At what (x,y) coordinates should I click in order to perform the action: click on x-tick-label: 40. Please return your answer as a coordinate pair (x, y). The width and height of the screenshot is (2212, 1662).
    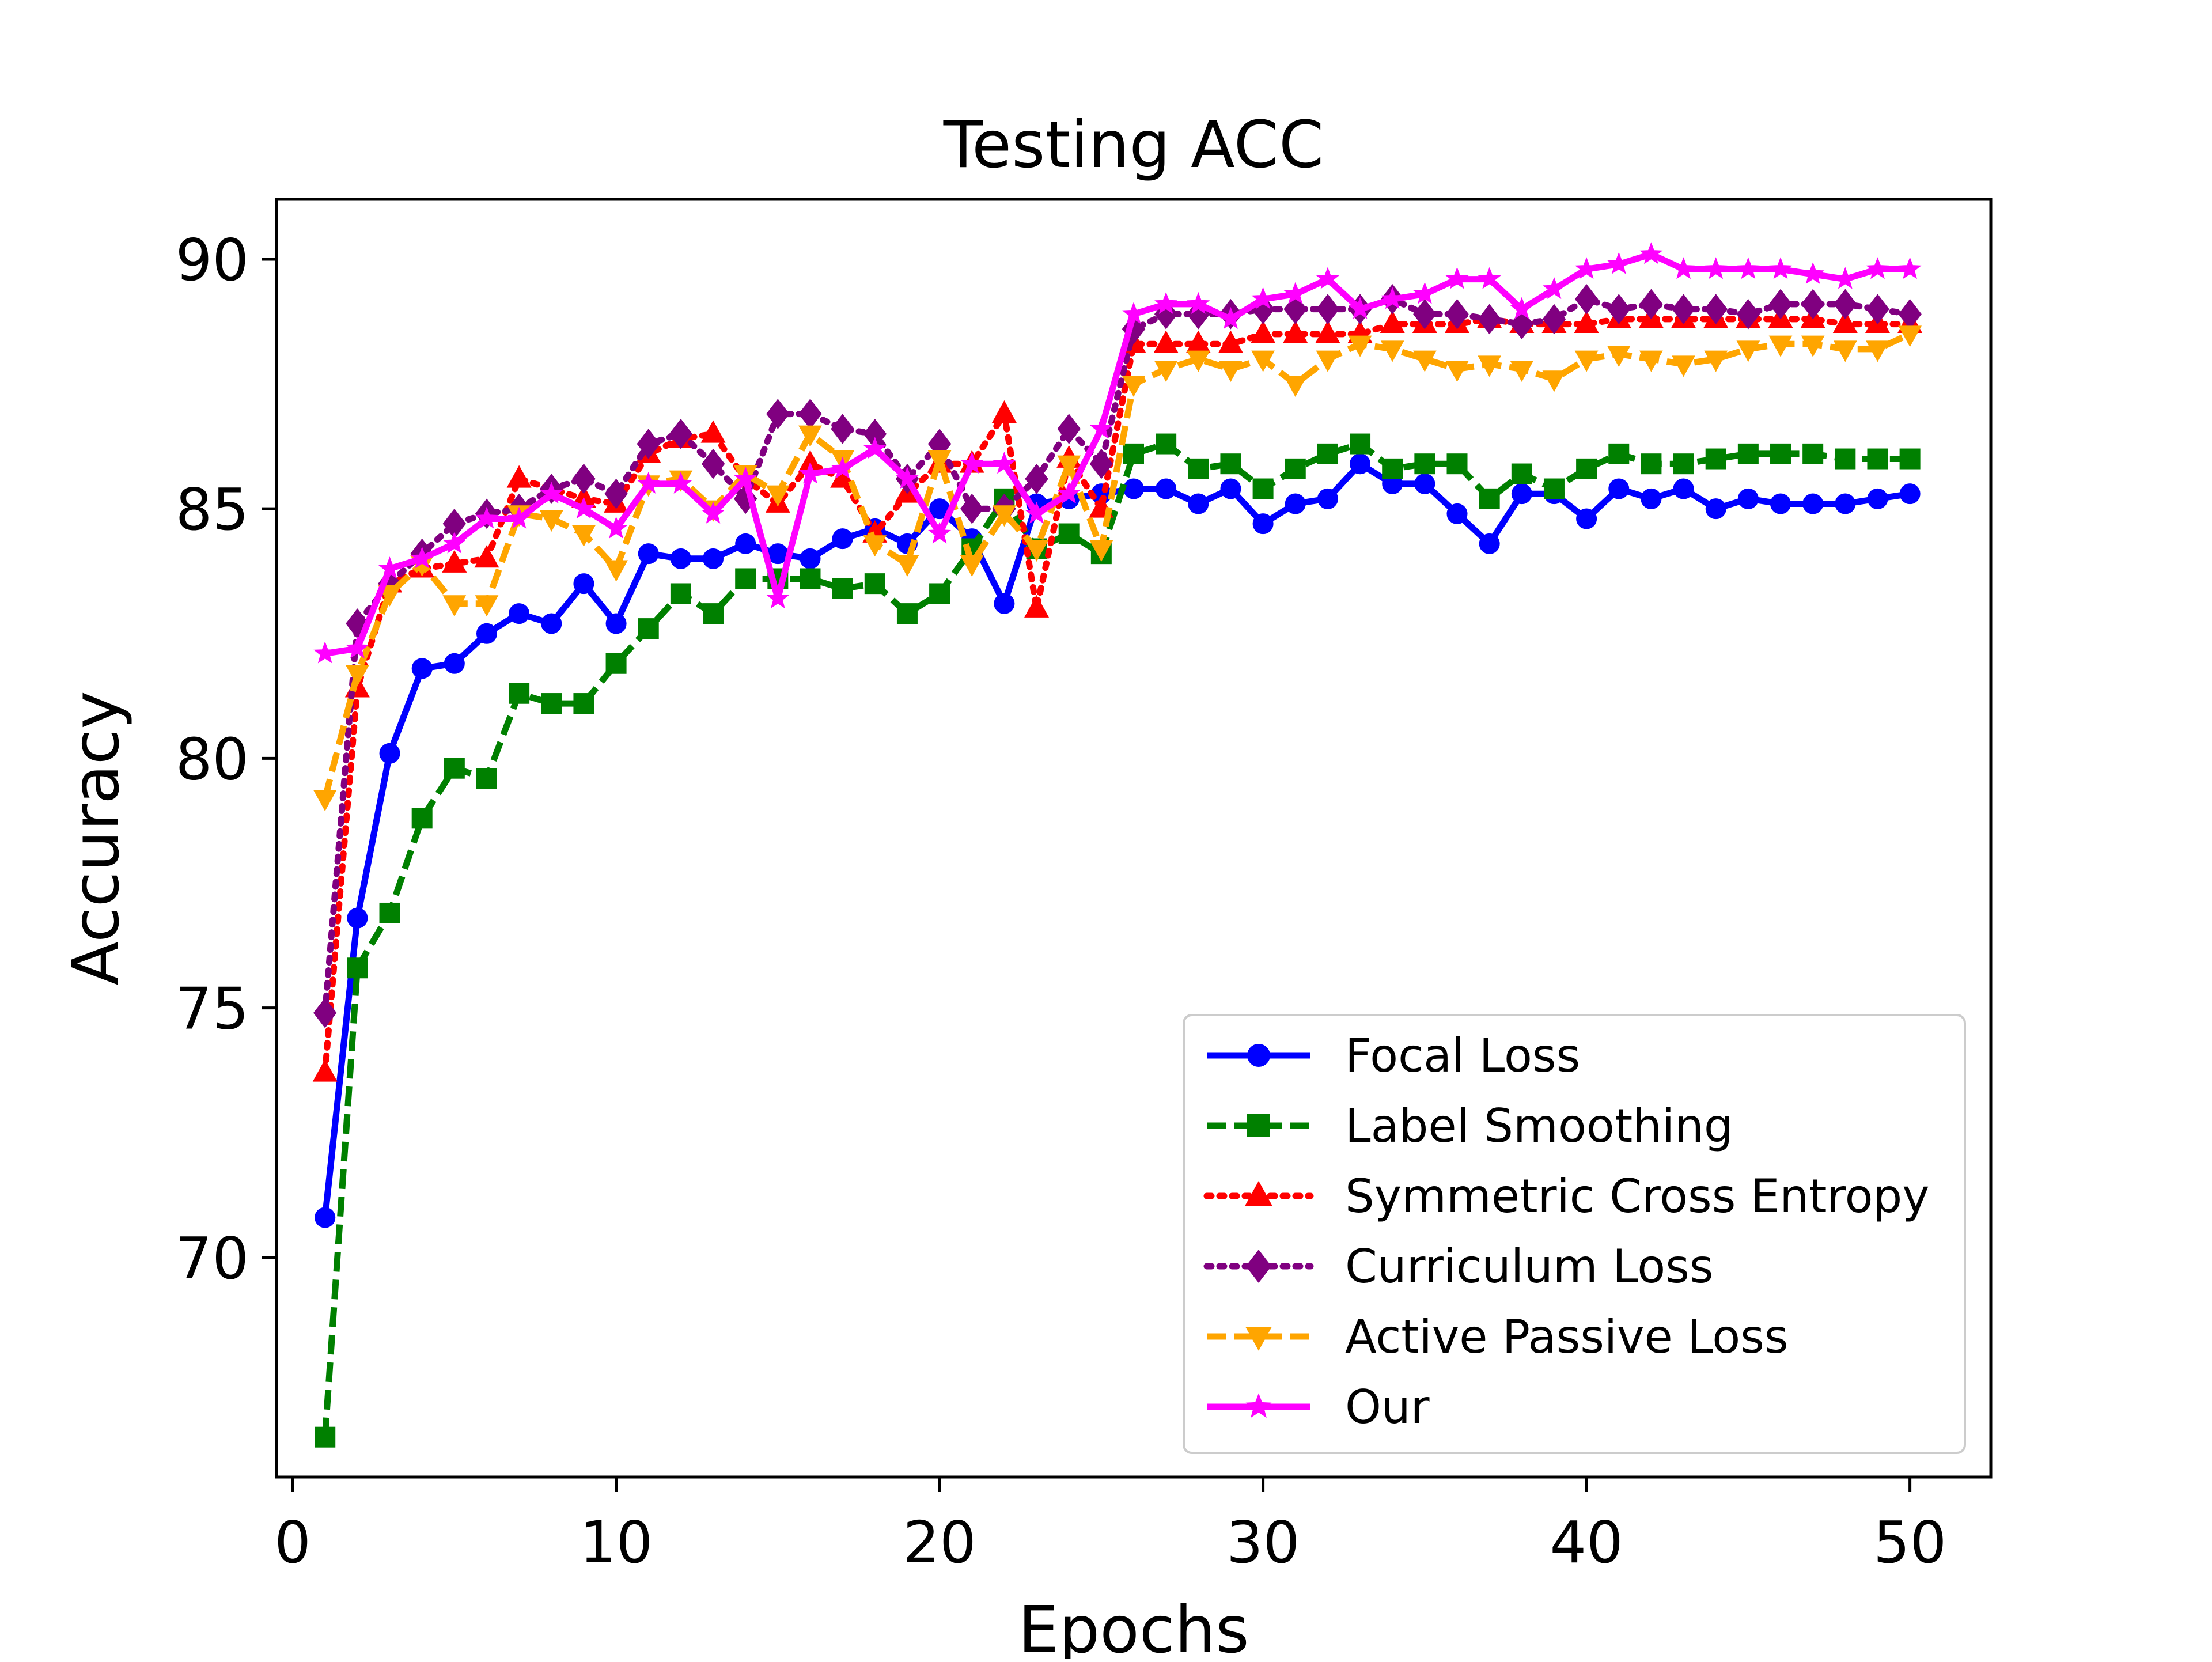
    Looking at the image, I should click on (1586, 1543).